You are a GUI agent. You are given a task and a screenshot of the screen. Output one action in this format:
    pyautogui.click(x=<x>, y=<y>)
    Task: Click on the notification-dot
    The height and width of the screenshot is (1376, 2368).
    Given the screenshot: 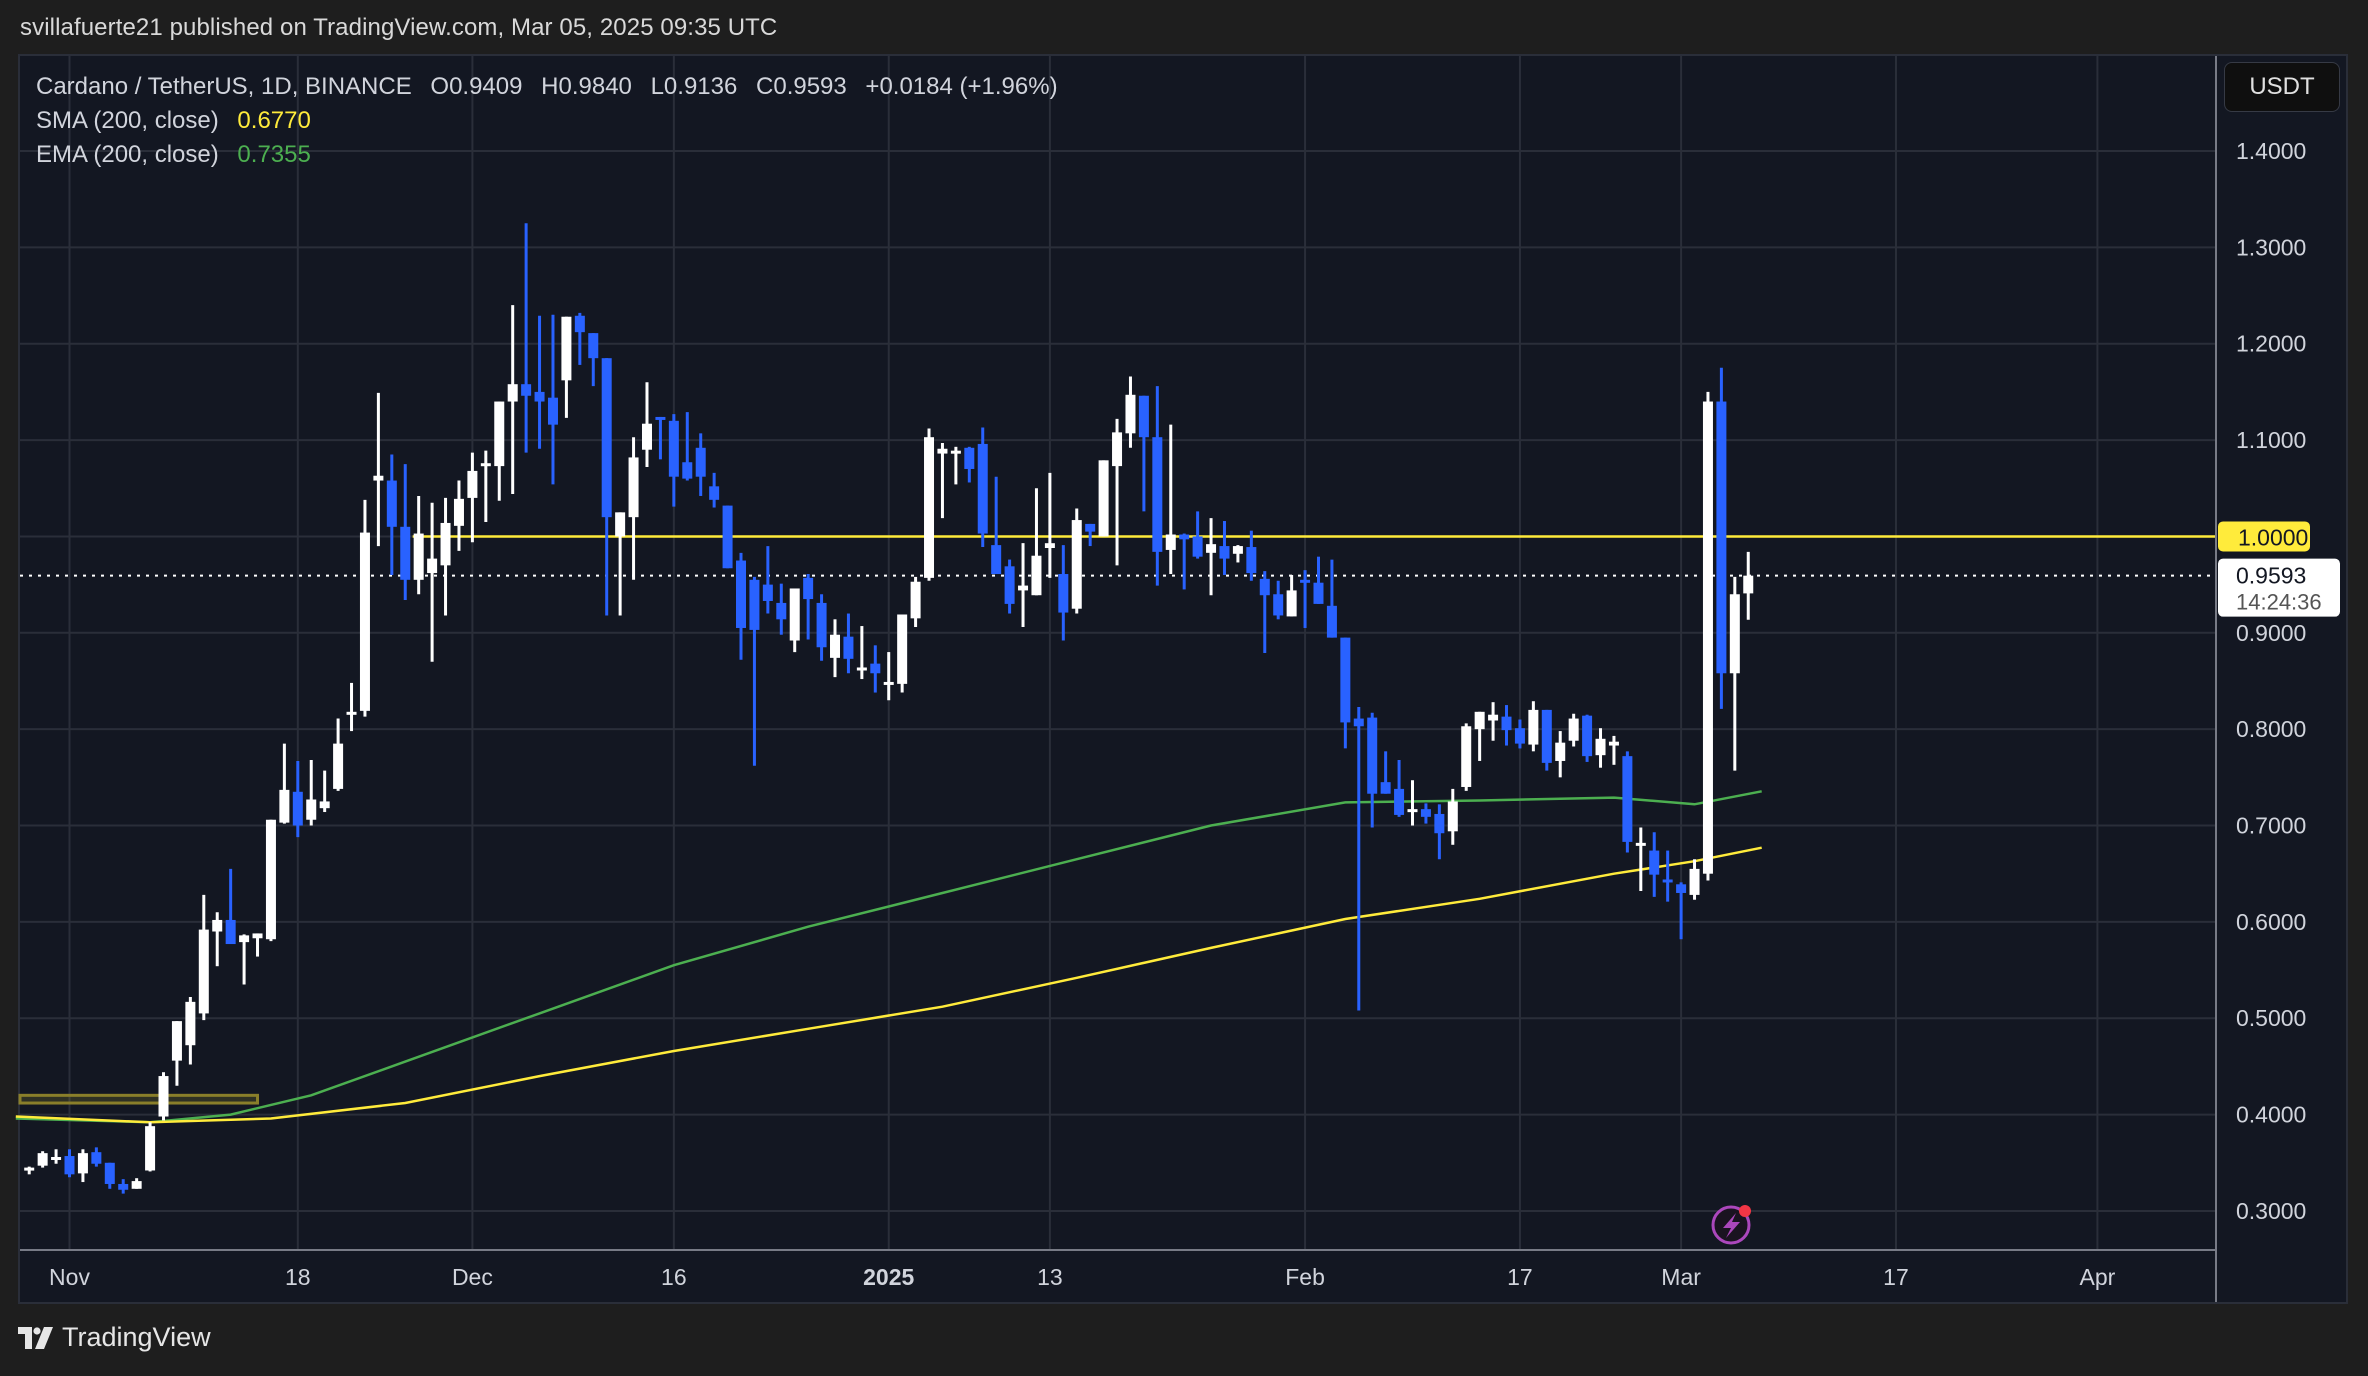 What is the action you would take?
    pyautogui.click(x=1745, y=1211)
    